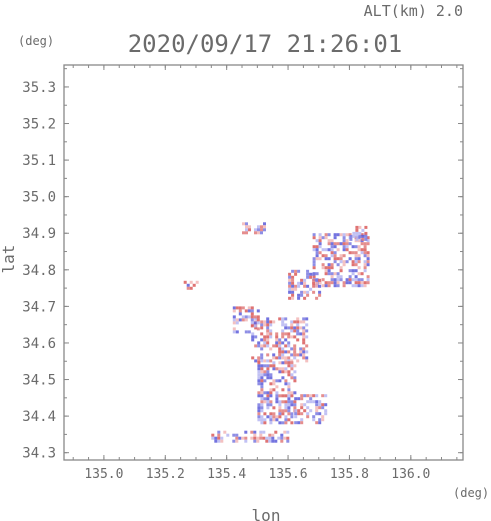 The image size is (491, 521). Describe the element at coordinates (39, 381) in the screenshot. I see `y-tick-label: 34.5` at that location.